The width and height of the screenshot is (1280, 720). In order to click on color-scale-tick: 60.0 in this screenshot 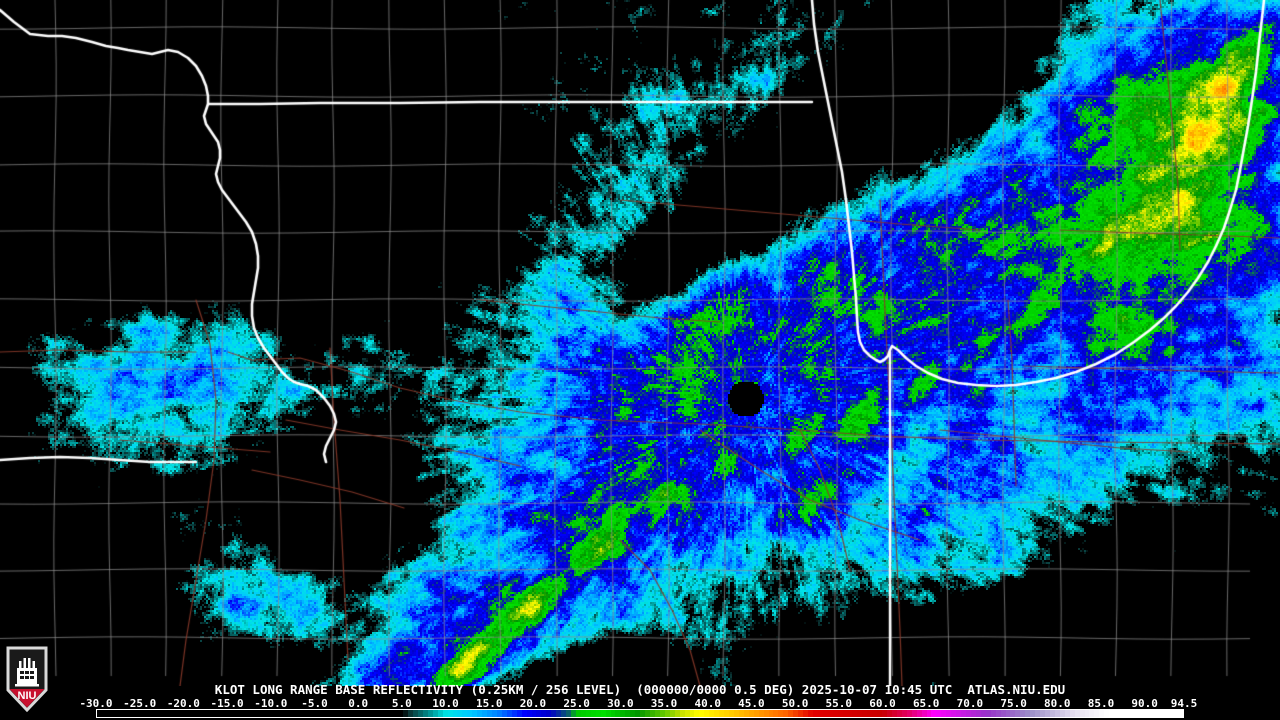, I will do `click(882, 703)`.